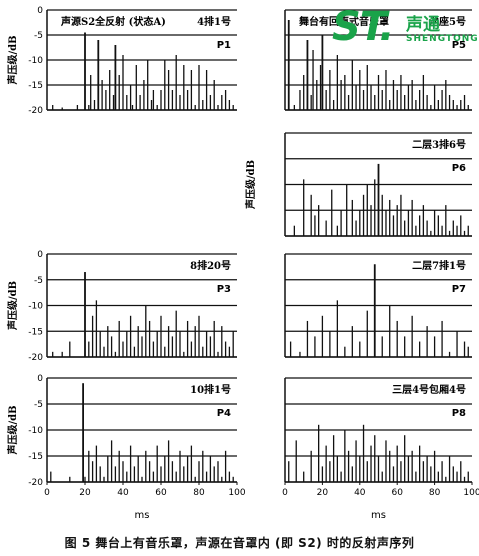  Describe the element at coordinates (35, 358) in the screenshot. I see `p3-ytick-label: -20` at that location.